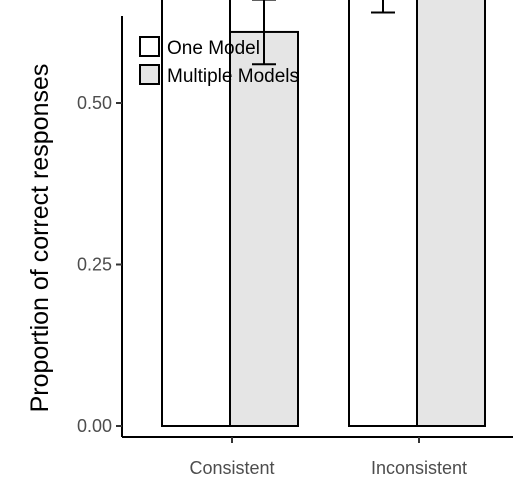 The height and width of the screenshot is (481, 521). Describe the element at coordinates (149, 74) in the screenshot. I see `legend-key-multiple-models` at that location.